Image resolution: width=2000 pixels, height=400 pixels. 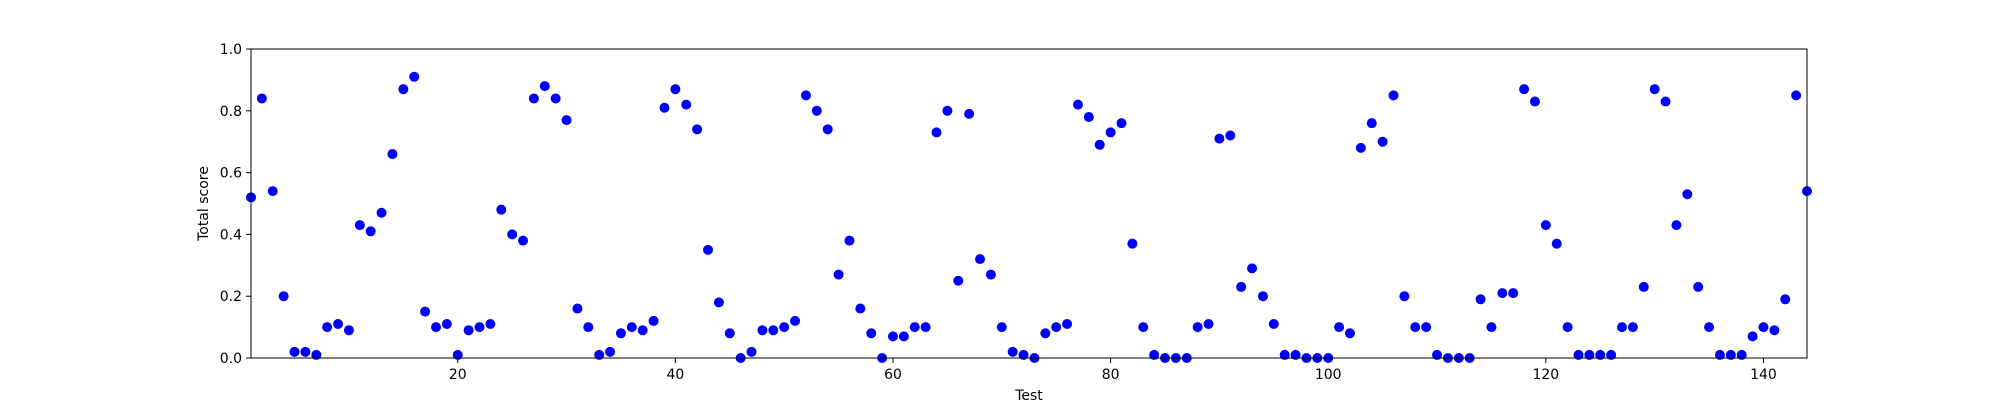 I want to click on y-axis-ticks: 0.0 0.2 0.4 0.6 0.8 1.0, so click(x=235, y=204).